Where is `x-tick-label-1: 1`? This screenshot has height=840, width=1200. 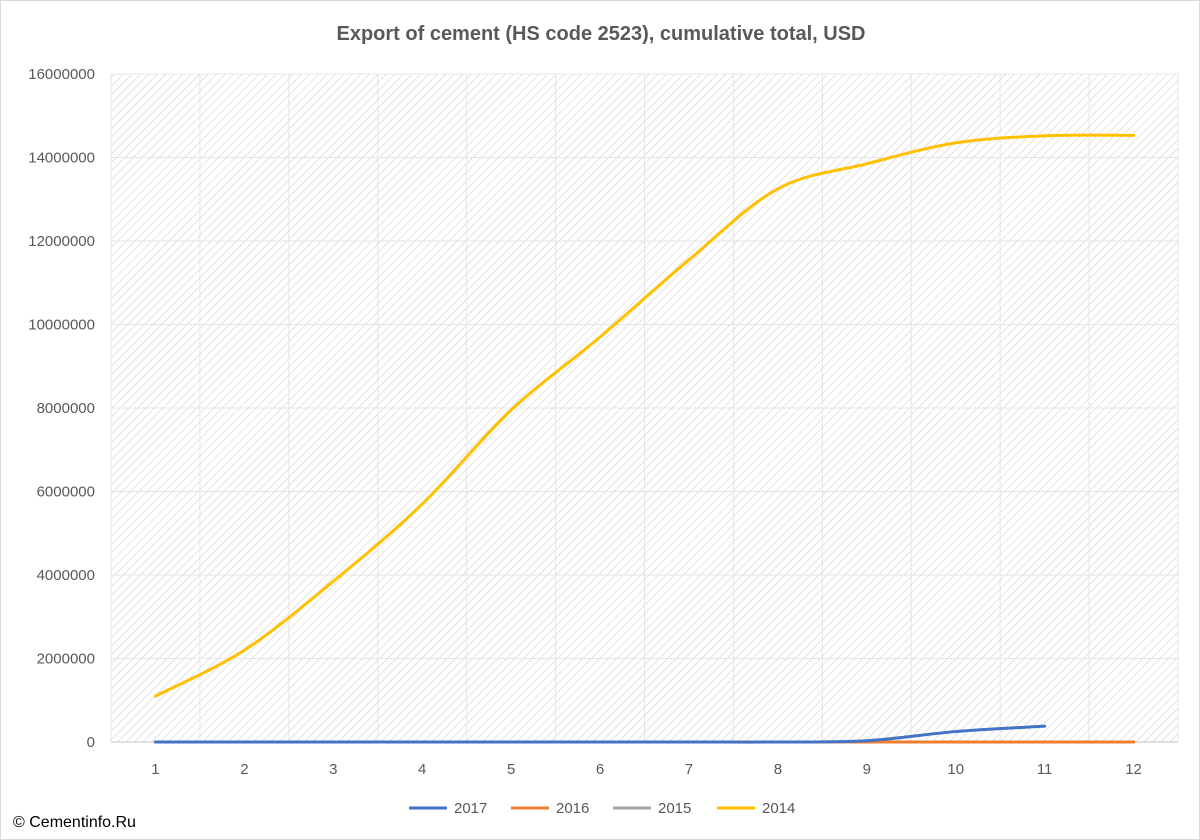 x-tick-label-1: 1 is located at coordinates (155, 769).